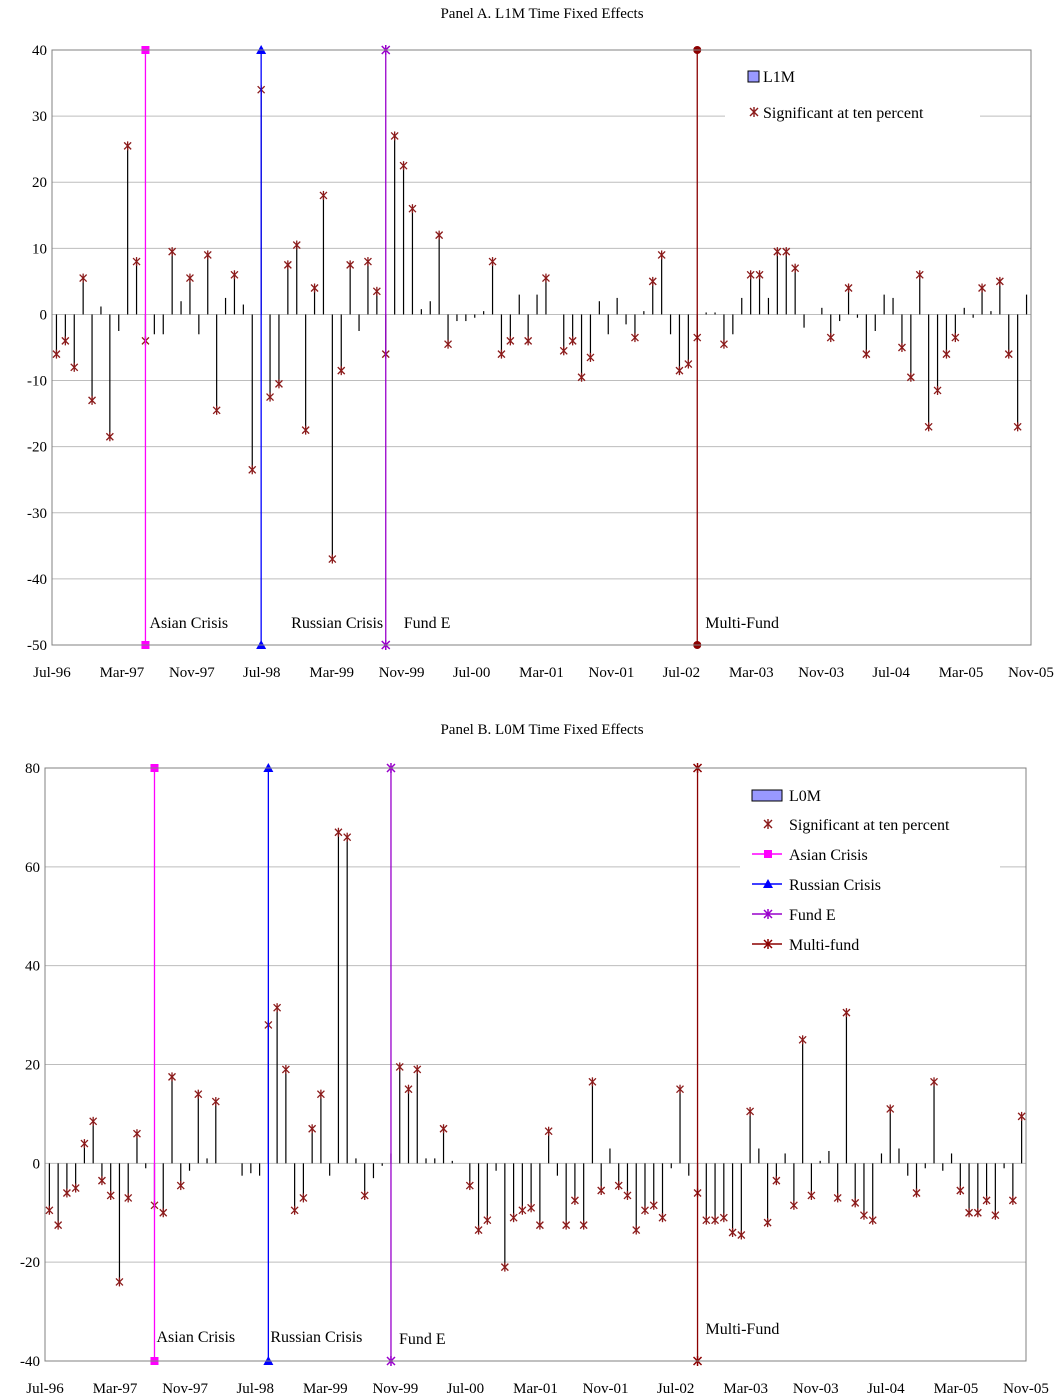 This screenshot has width=1054, height=1399. What do you see at coordinates (779, 77) in the screenshot?
I see `legend-l1m-label: L1M` at bounding box center [779, 77].